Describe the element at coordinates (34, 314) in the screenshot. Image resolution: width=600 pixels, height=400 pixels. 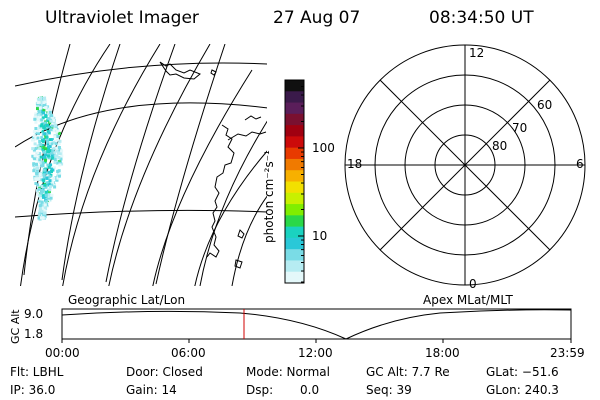
I see `timeline-ytick-9: 9.0` at that location.